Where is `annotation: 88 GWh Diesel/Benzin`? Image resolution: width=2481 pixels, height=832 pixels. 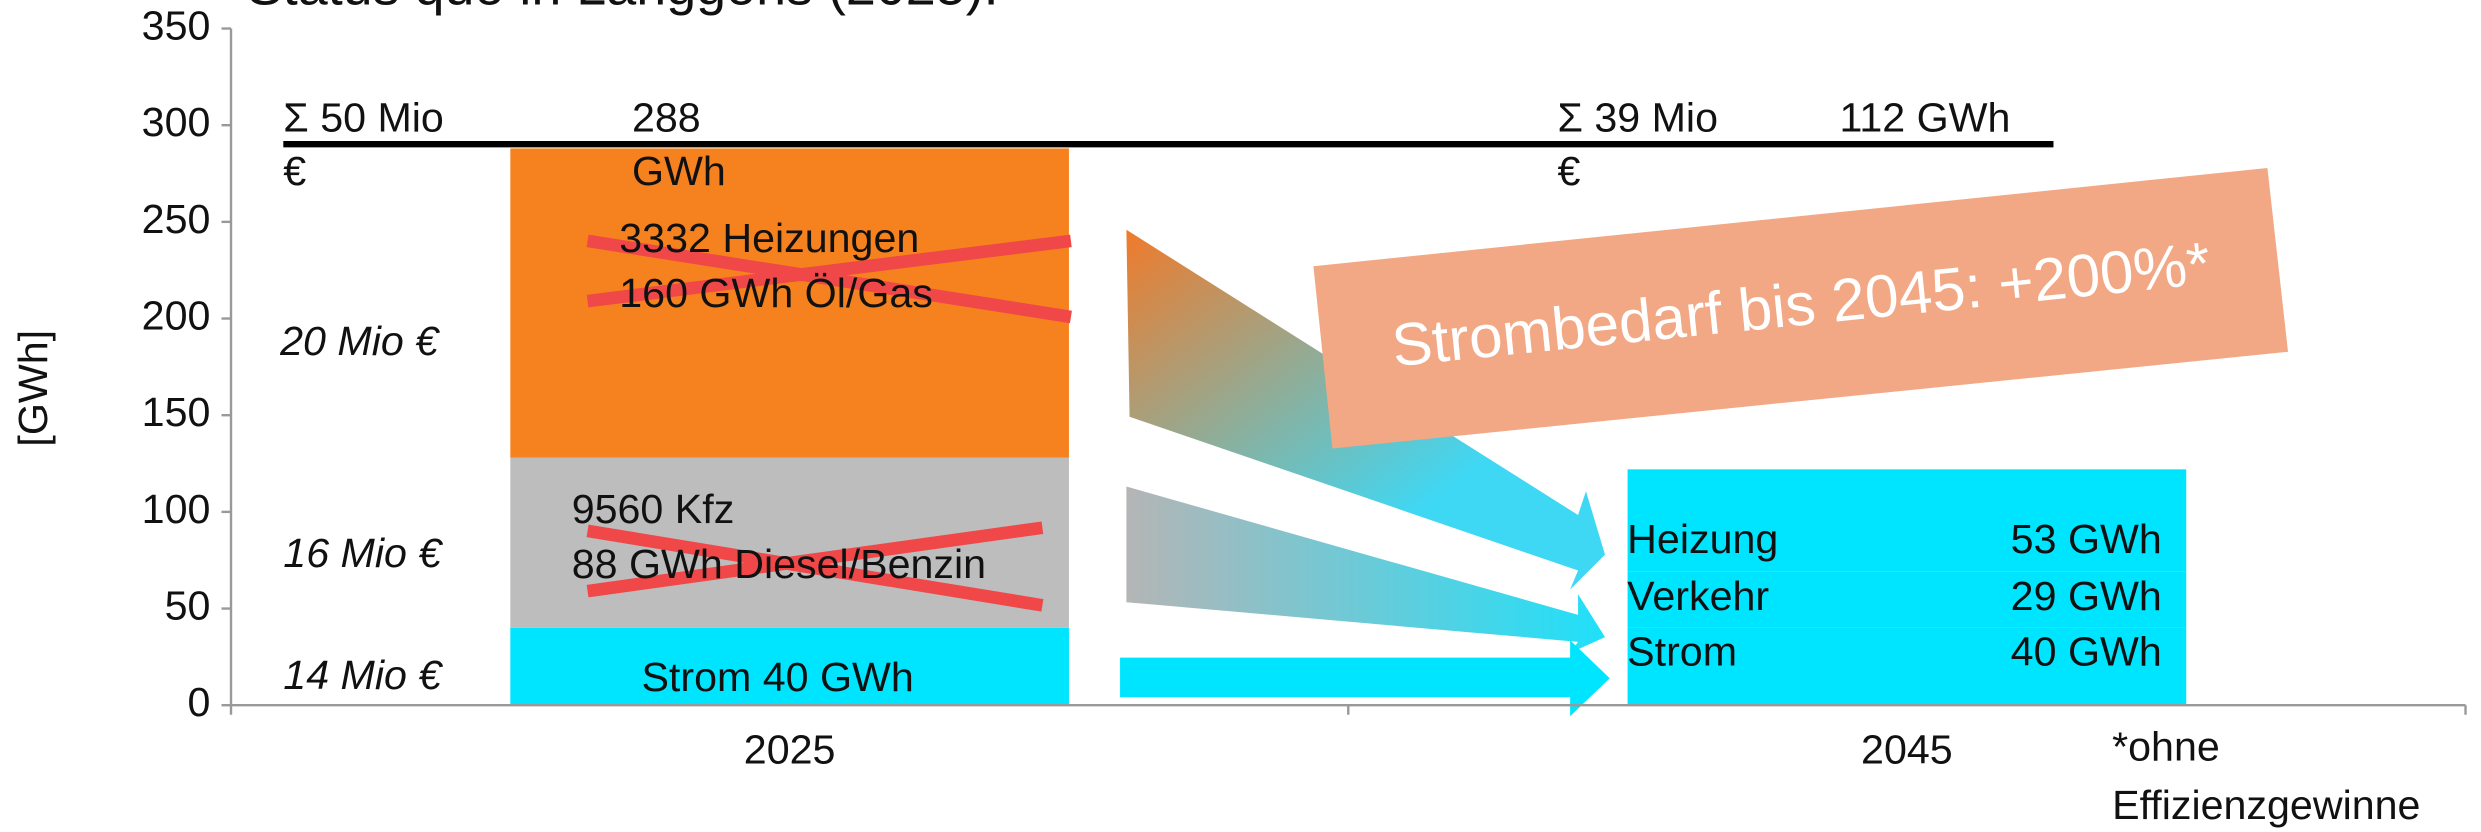
annotation: 88 GWh Diesel/Benzin is located at coordinates (779, 564).